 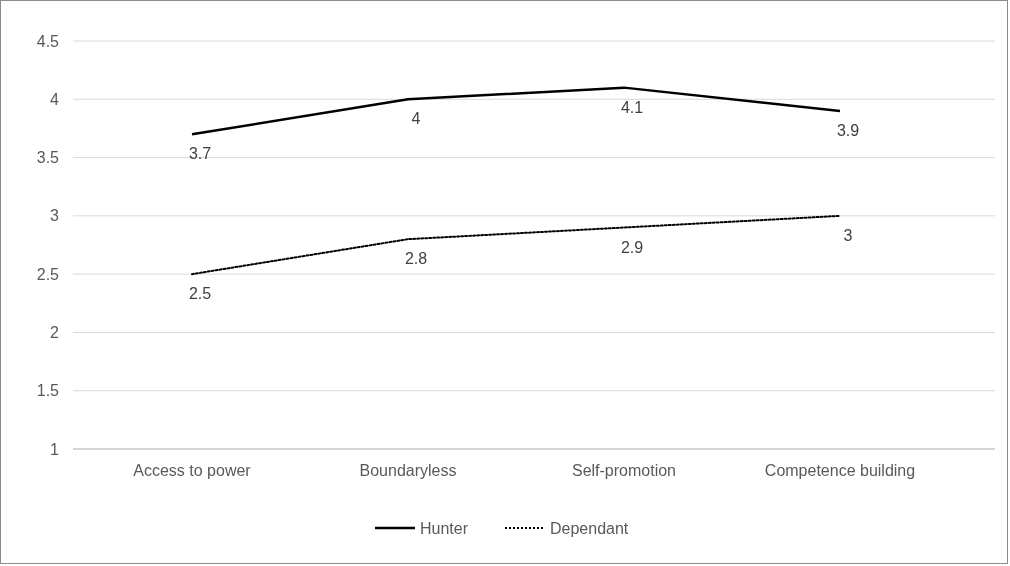 What do you see at coordinates (416, 259) in the screenshot?
I see `data-label: 2.8` at bounding box center [416, 259].